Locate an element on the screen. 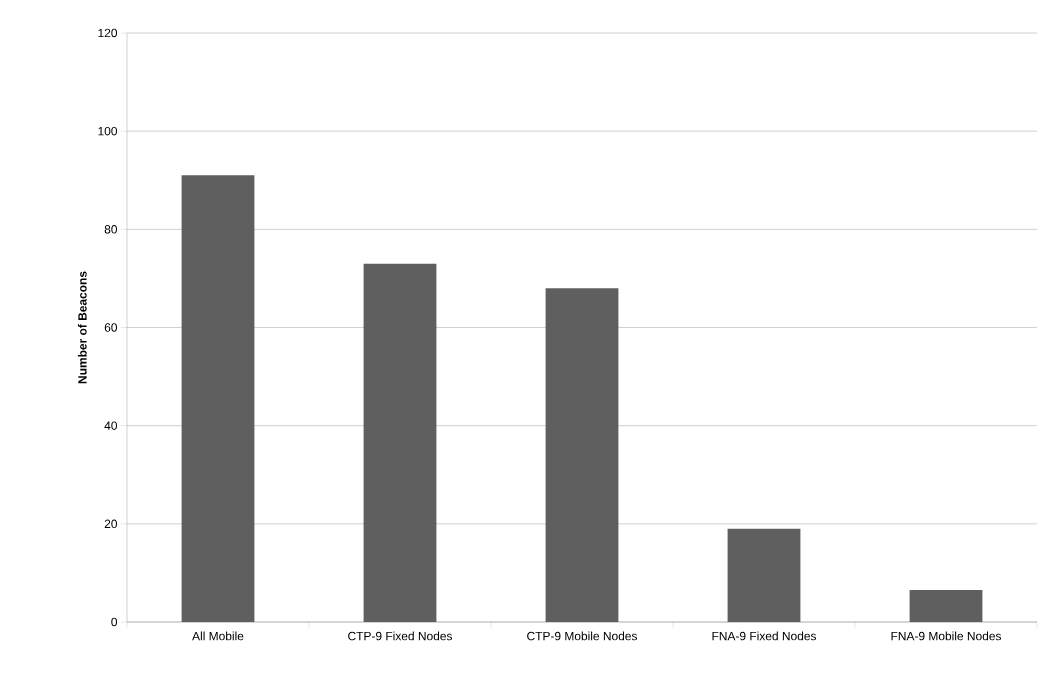 Image resolution: width=1053 pixels, height=676 pixels. y-axis-title: Number of Beacons is located at coordinates (82, 327).